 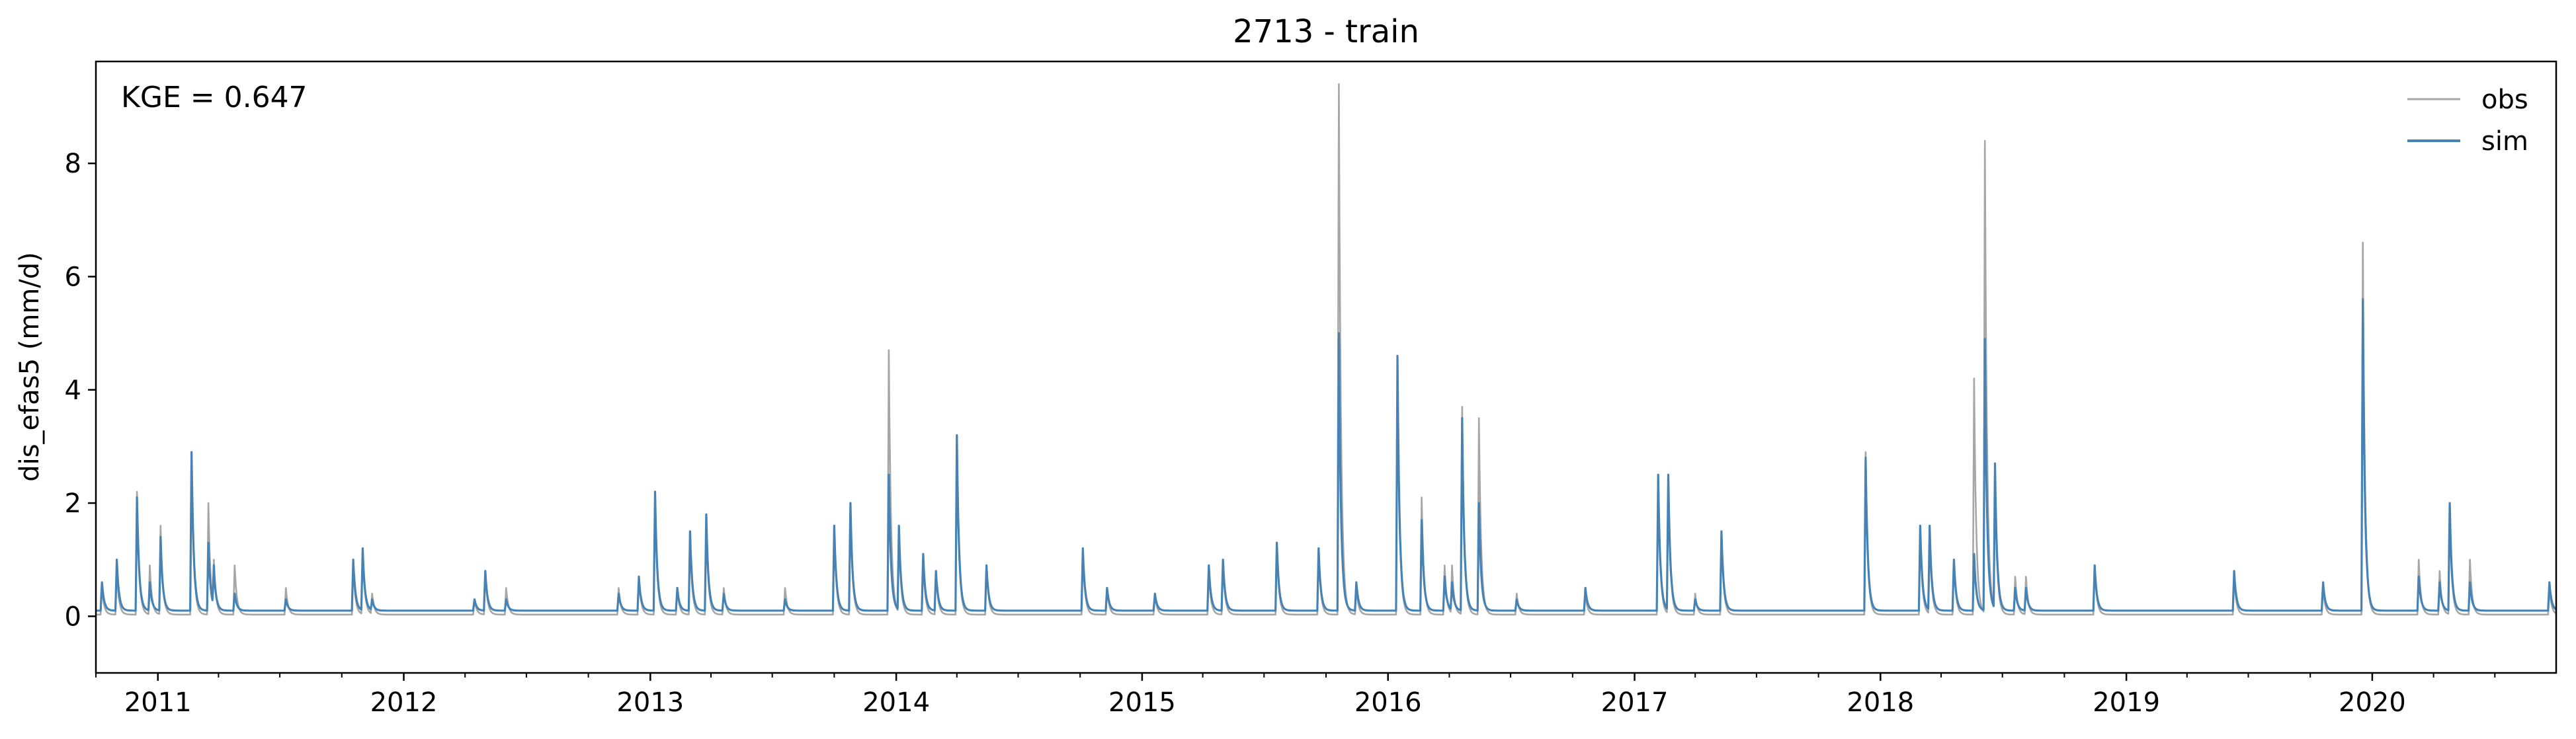 What do you see at coordinates (2504, 141) in the screenshot?
I see `legend-label-sim: sim` at bounding box center [2504, 141].